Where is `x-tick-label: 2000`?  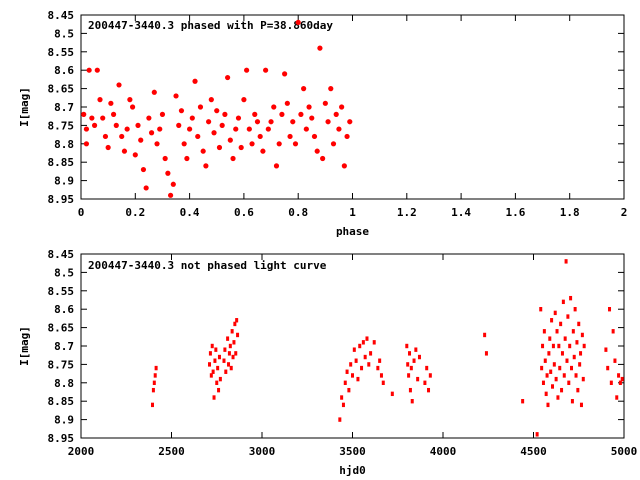
x-tick-label: 2000 is located at coordinates (81, 451).